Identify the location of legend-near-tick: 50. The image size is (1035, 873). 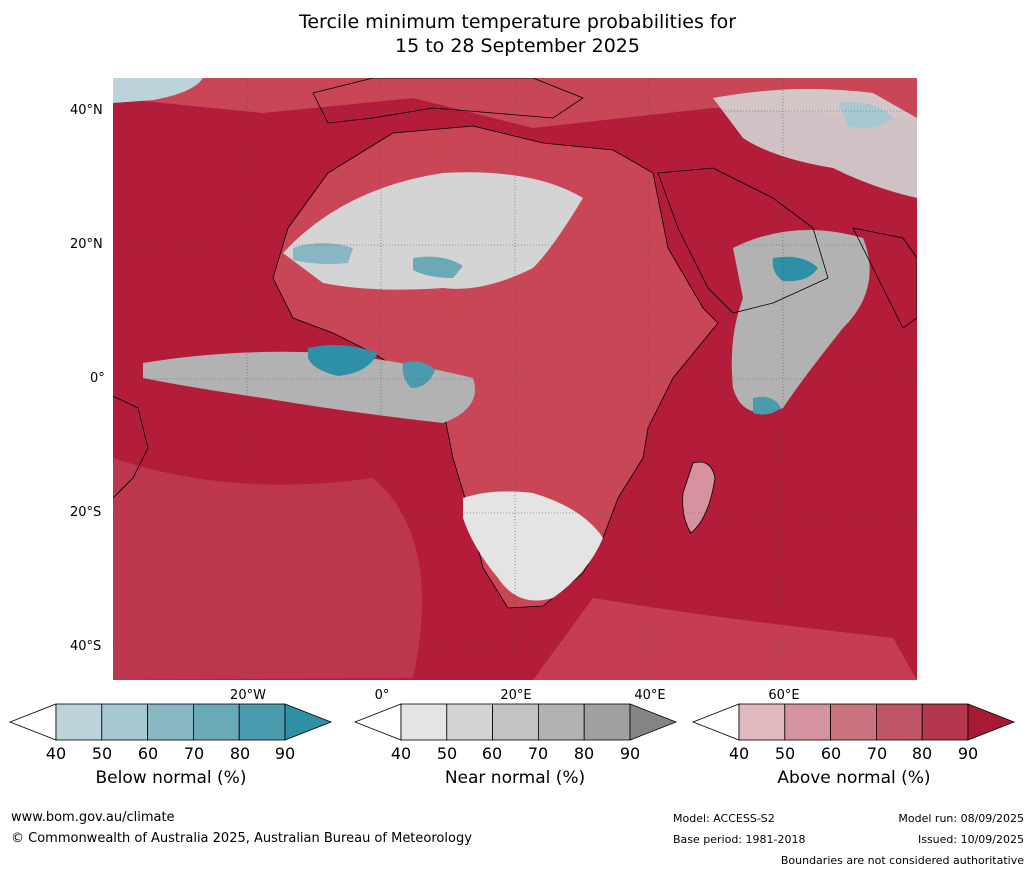
(447, 753).